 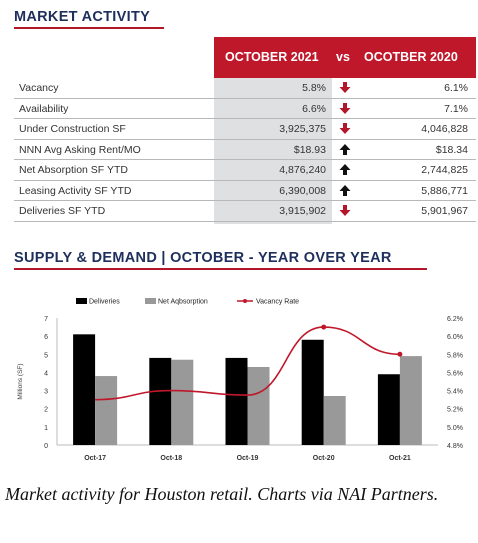 What do you see at coordinates (46, 319) in the screenshot?
I see `y-tick-label: 7` at bounding box center [46, 319].